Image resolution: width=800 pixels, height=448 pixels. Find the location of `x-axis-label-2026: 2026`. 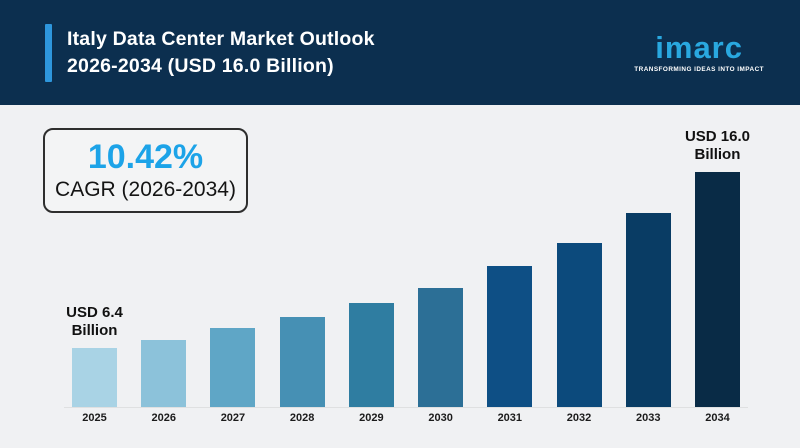

x-axis-label-2026: 2026 is located at coordinates (163, 418).